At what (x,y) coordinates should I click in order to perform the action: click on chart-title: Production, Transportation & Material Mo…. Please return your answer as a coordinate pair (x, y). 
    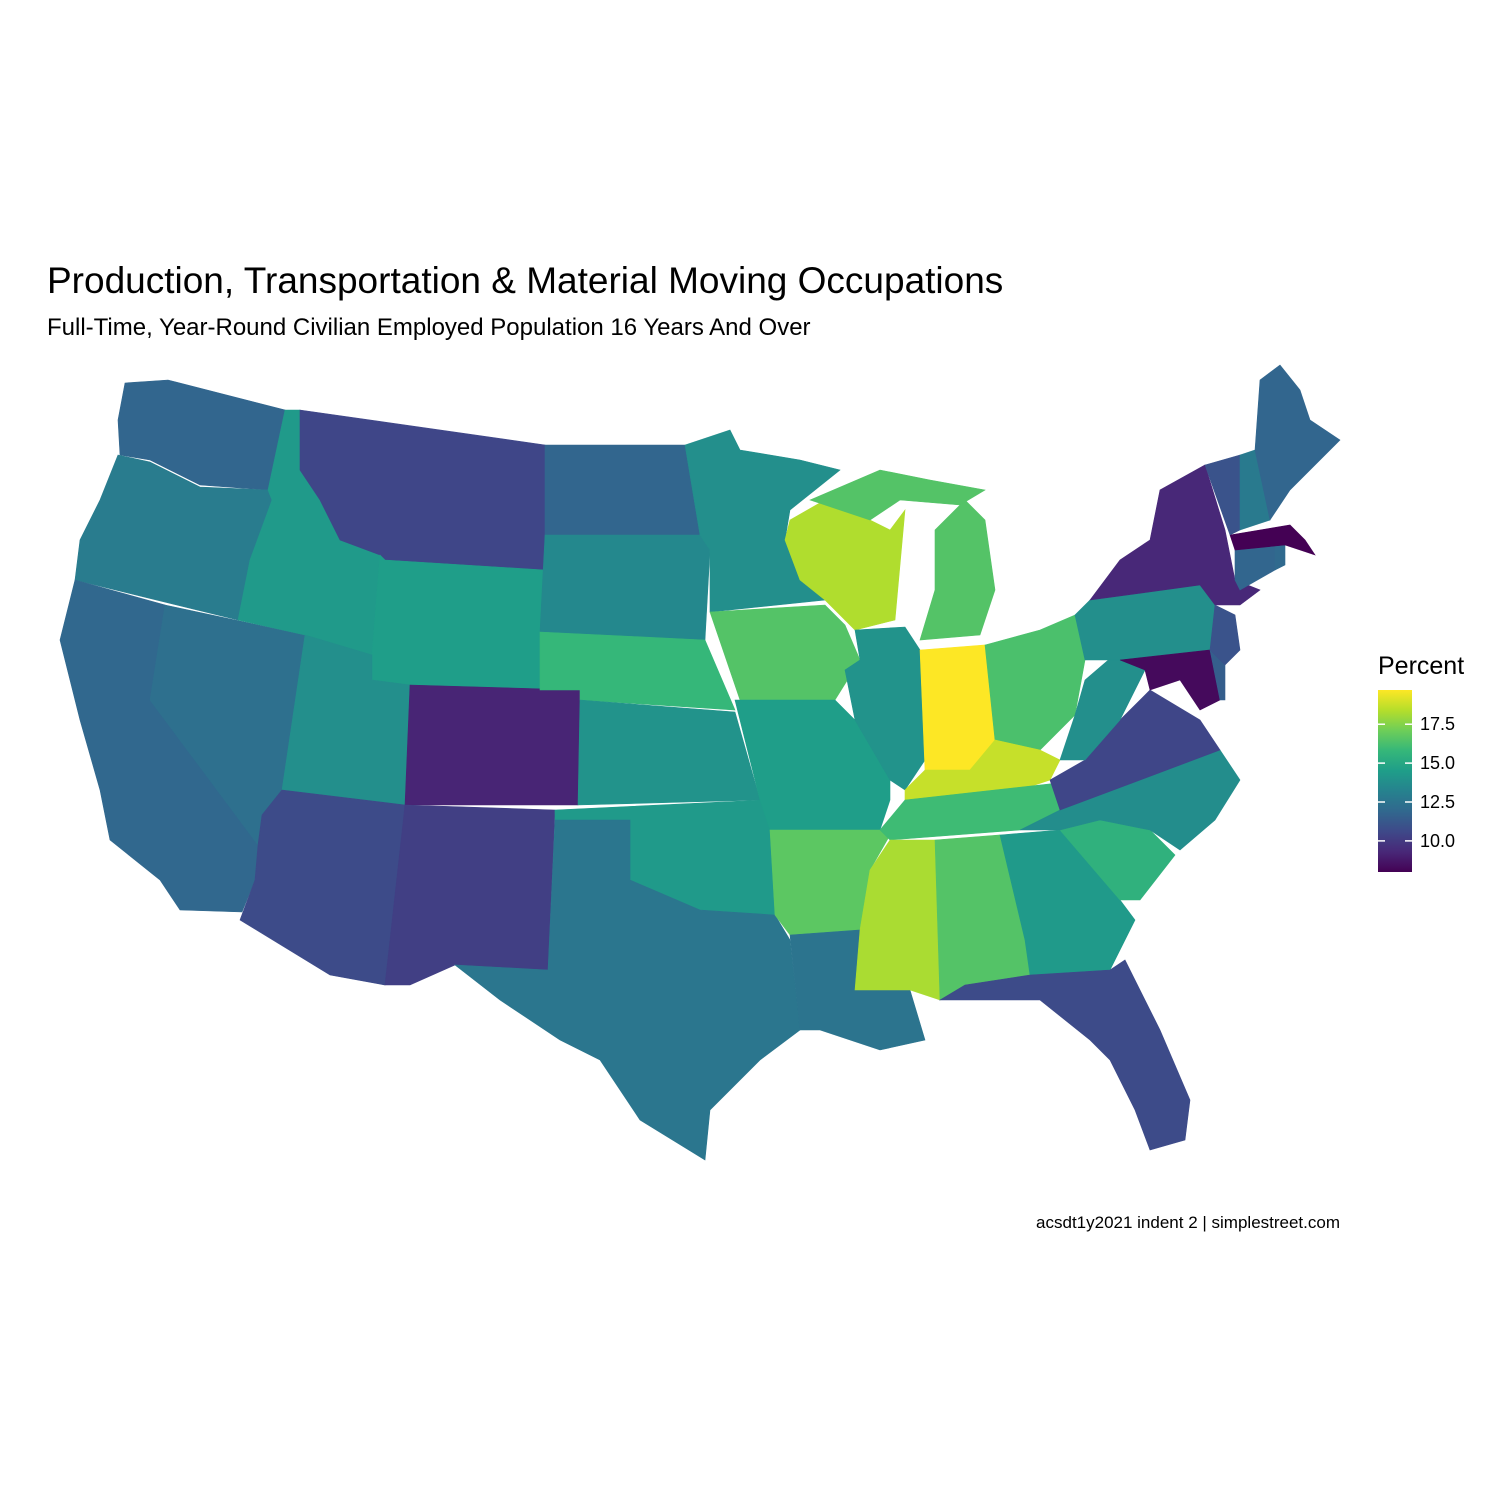
    Looking at the image, I should click on (525, 280).